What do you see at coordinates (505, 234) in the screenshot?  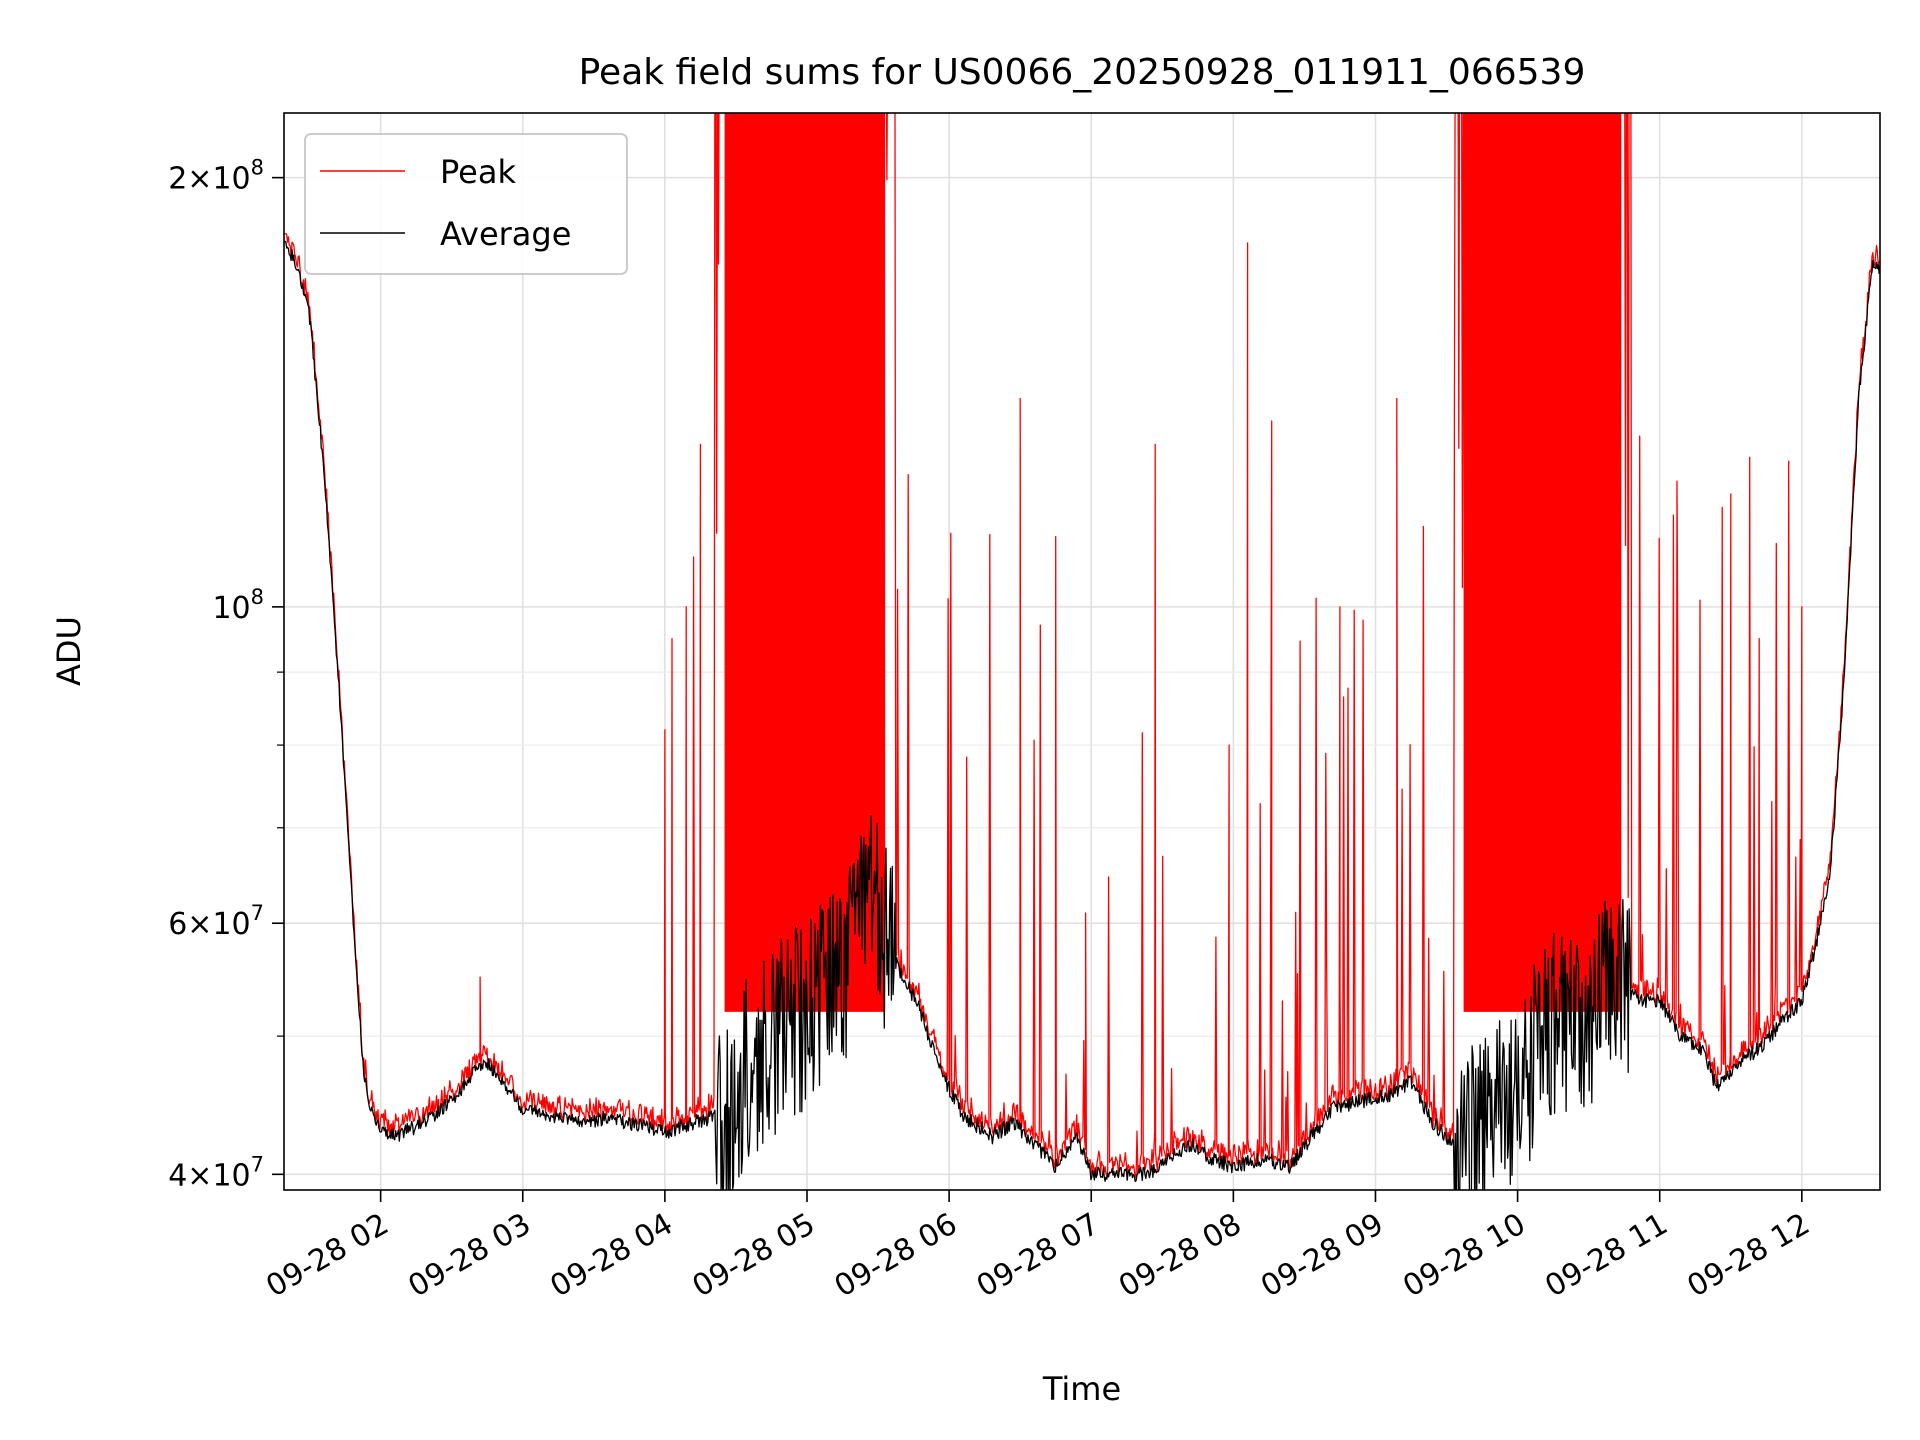 I see `legend-label-average: Average` at bounding box center [505, 234].